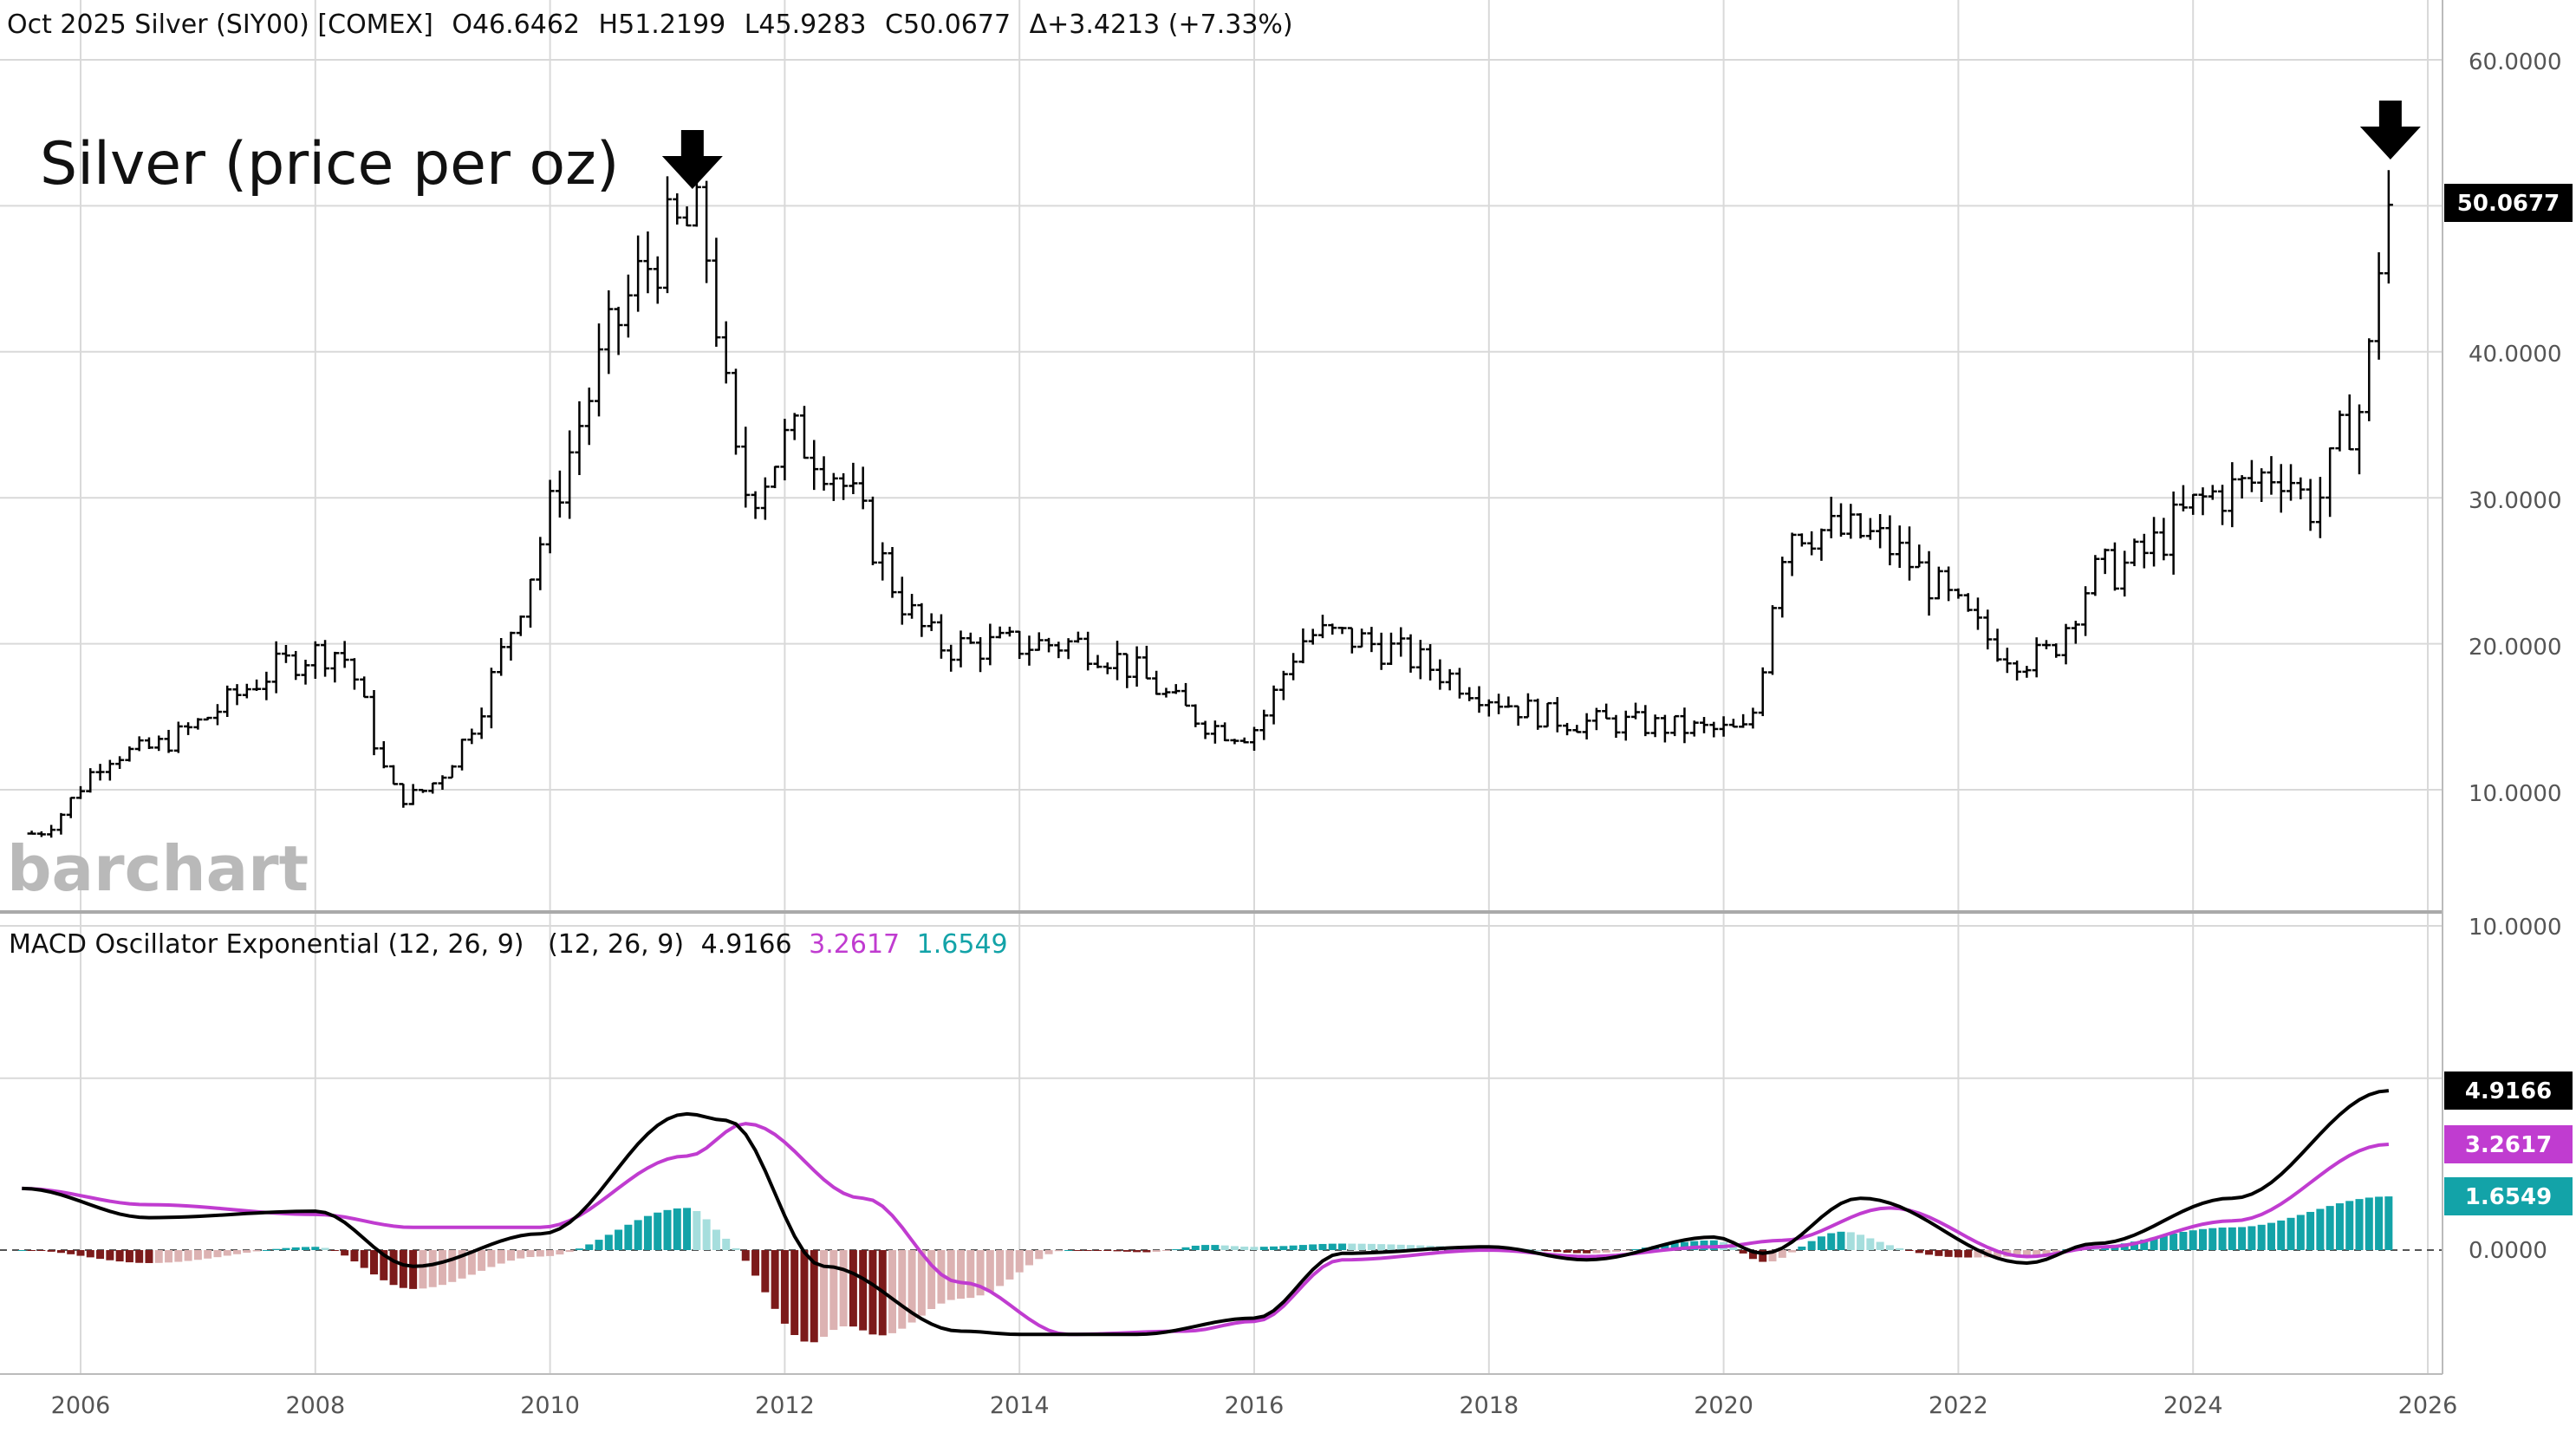 This screenshot has width=2576, height=1433. What do you see at coordinates (1723, 1405) in the screenshot?
I see `year-label: 2020` at bounding box center [1723, 1405].